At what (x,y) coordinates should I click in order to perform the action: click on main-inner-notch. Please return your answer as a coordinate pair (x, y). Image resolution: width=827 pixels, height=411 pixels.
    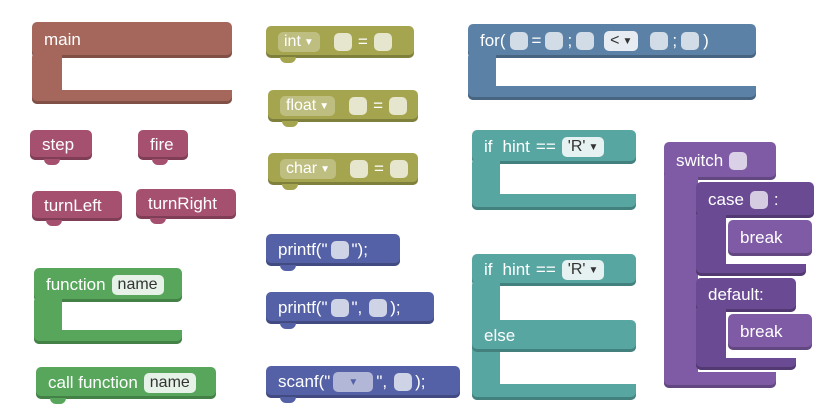
    Looking at the image, I should click on (88, 61).